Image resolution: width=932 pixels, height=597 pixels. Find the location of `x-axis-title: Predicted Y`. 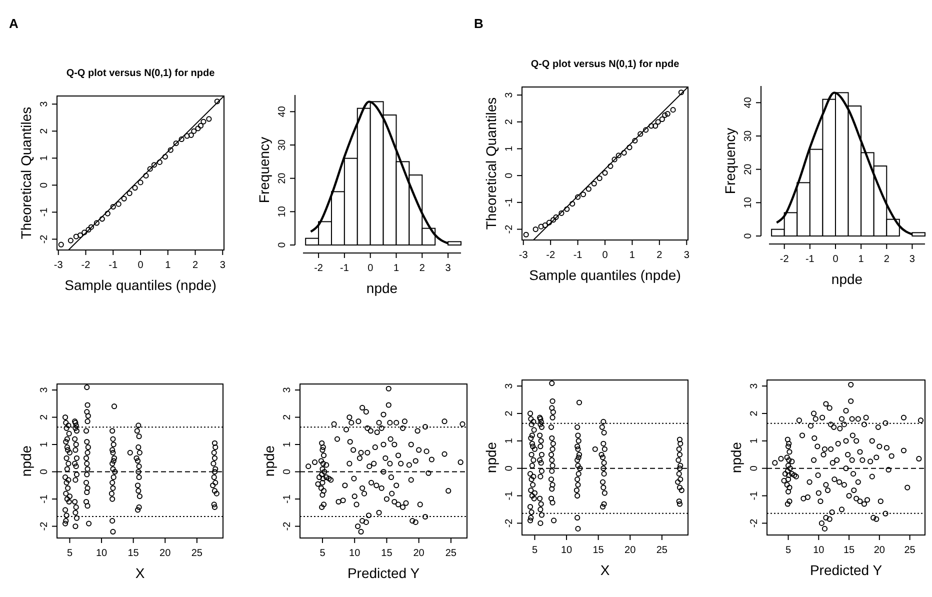

x-axis-title: Predicted Y is located at coordinates (846, 570).